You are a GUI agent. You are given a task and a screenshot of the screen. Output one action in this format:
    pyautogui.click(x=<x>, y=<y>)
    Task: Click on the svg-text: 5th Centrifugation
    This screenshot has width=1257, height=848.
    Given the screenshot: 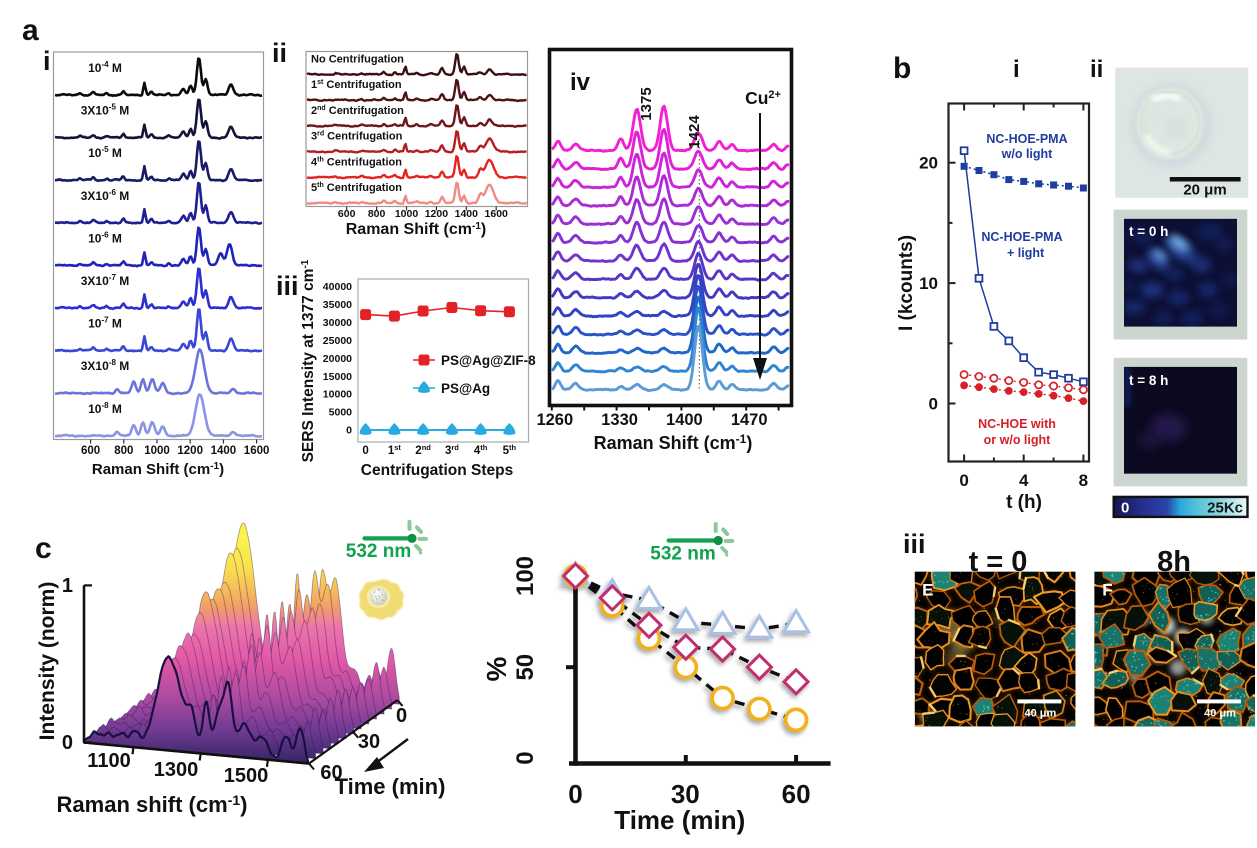 What is the action you would take?
    pyautogui.click(x=356, y=188)
    